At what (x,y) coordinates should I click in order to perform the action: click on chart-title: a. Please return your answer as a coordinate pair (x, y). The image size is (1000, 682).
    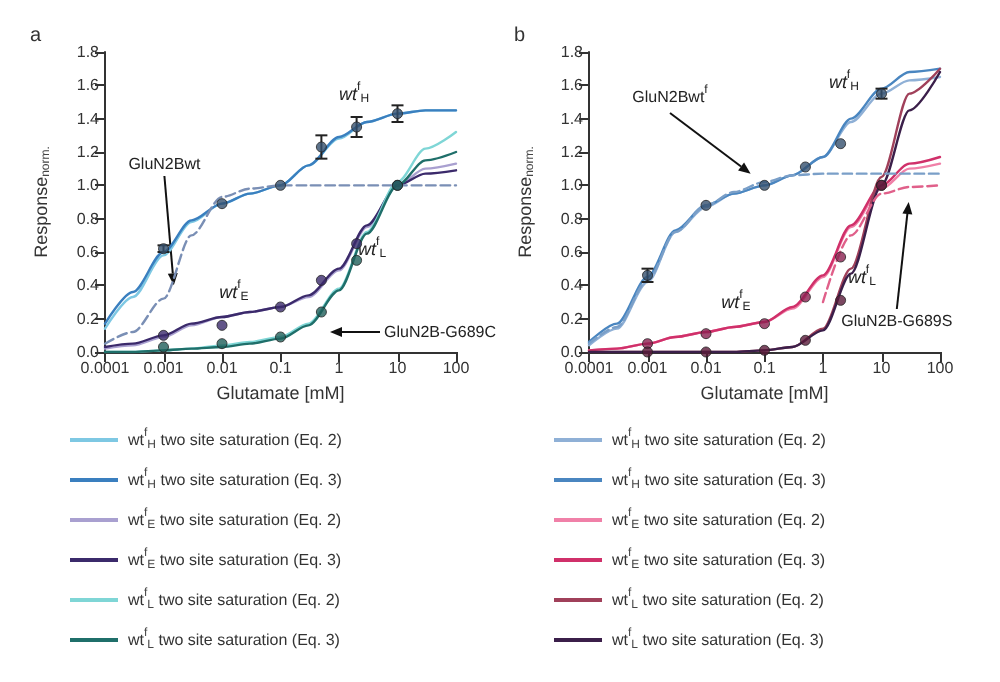
    Looking at the image, I should click on (36, 36).